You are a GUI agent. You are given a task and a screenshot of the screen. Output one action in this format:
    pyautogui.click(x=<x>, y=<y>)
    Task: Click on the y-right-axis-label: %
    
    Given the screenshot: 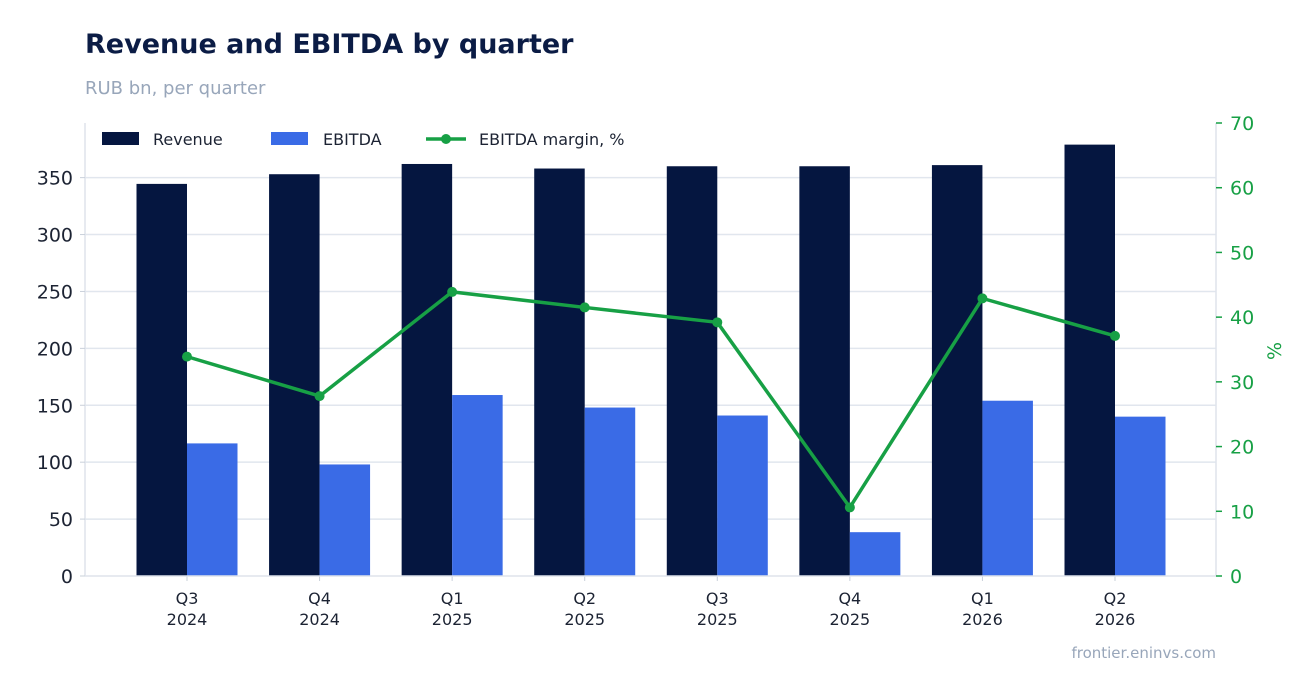 What is the action you would take?
    pyautogui.click(x=1275, y=351)
    